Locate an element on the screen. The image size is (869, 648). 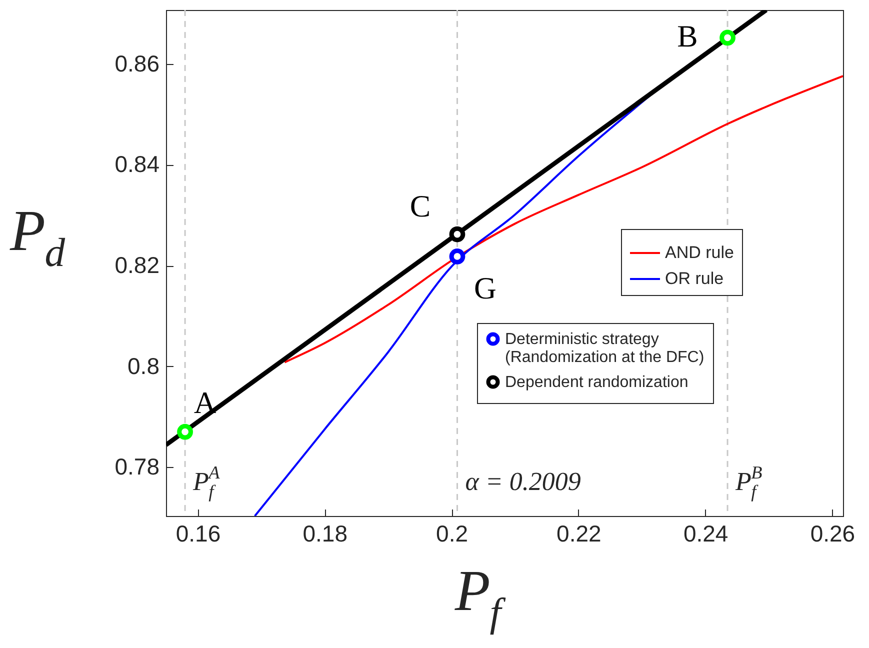
x-tick-label: 0.24 is located at coordinates (705, 533).